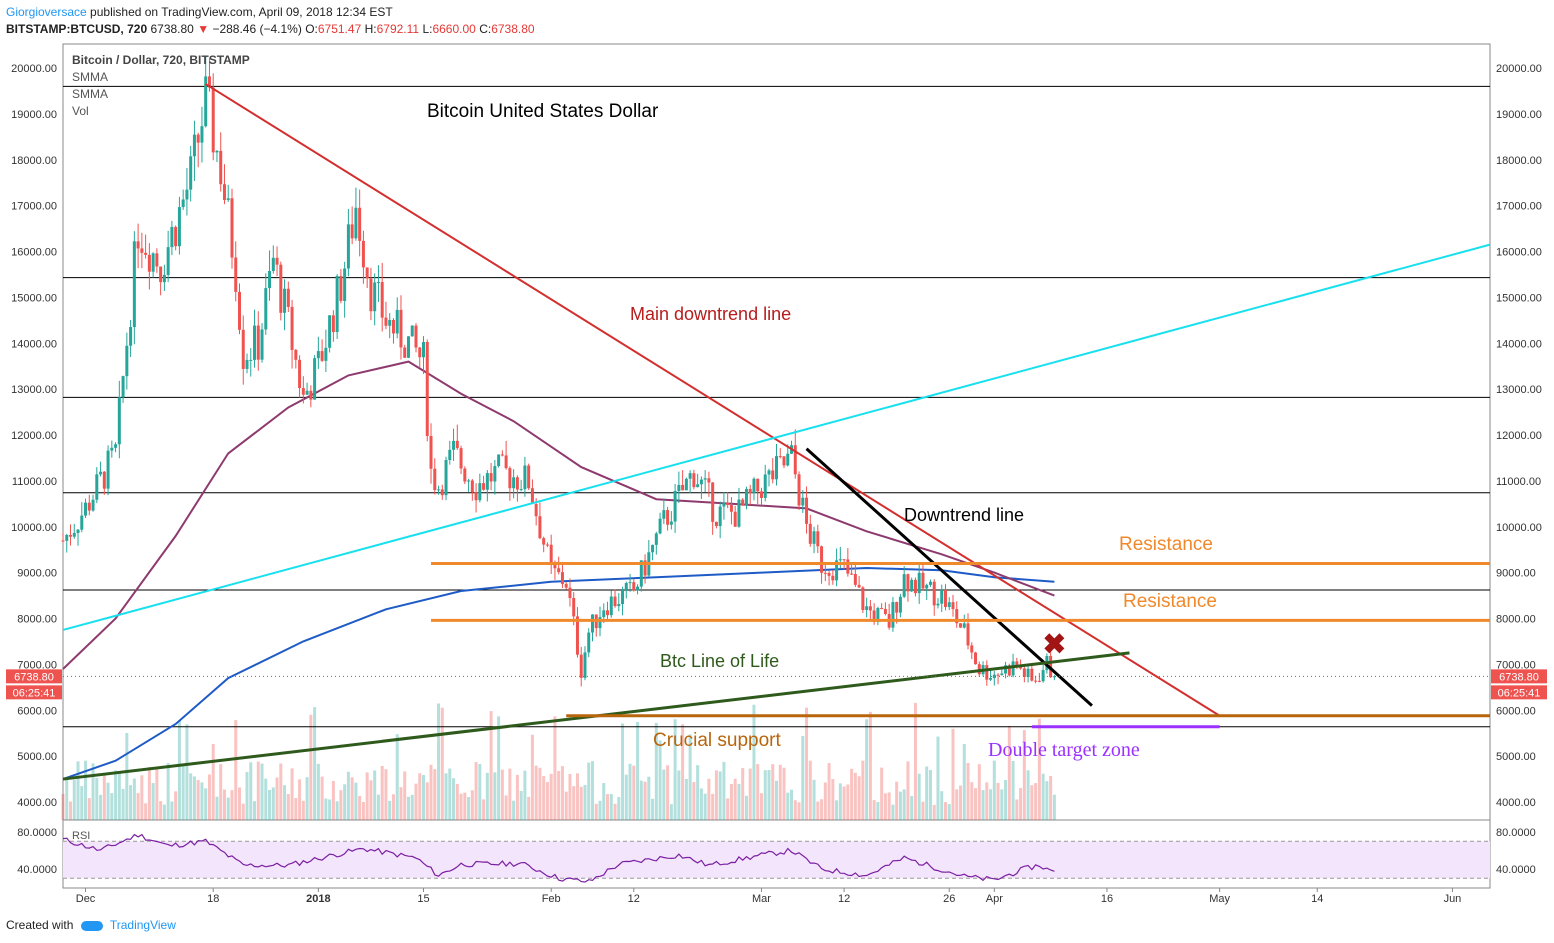 This screenshot has width=1554, height=943. I want to click on author-link: Giorgioversace, so click(46, 12).